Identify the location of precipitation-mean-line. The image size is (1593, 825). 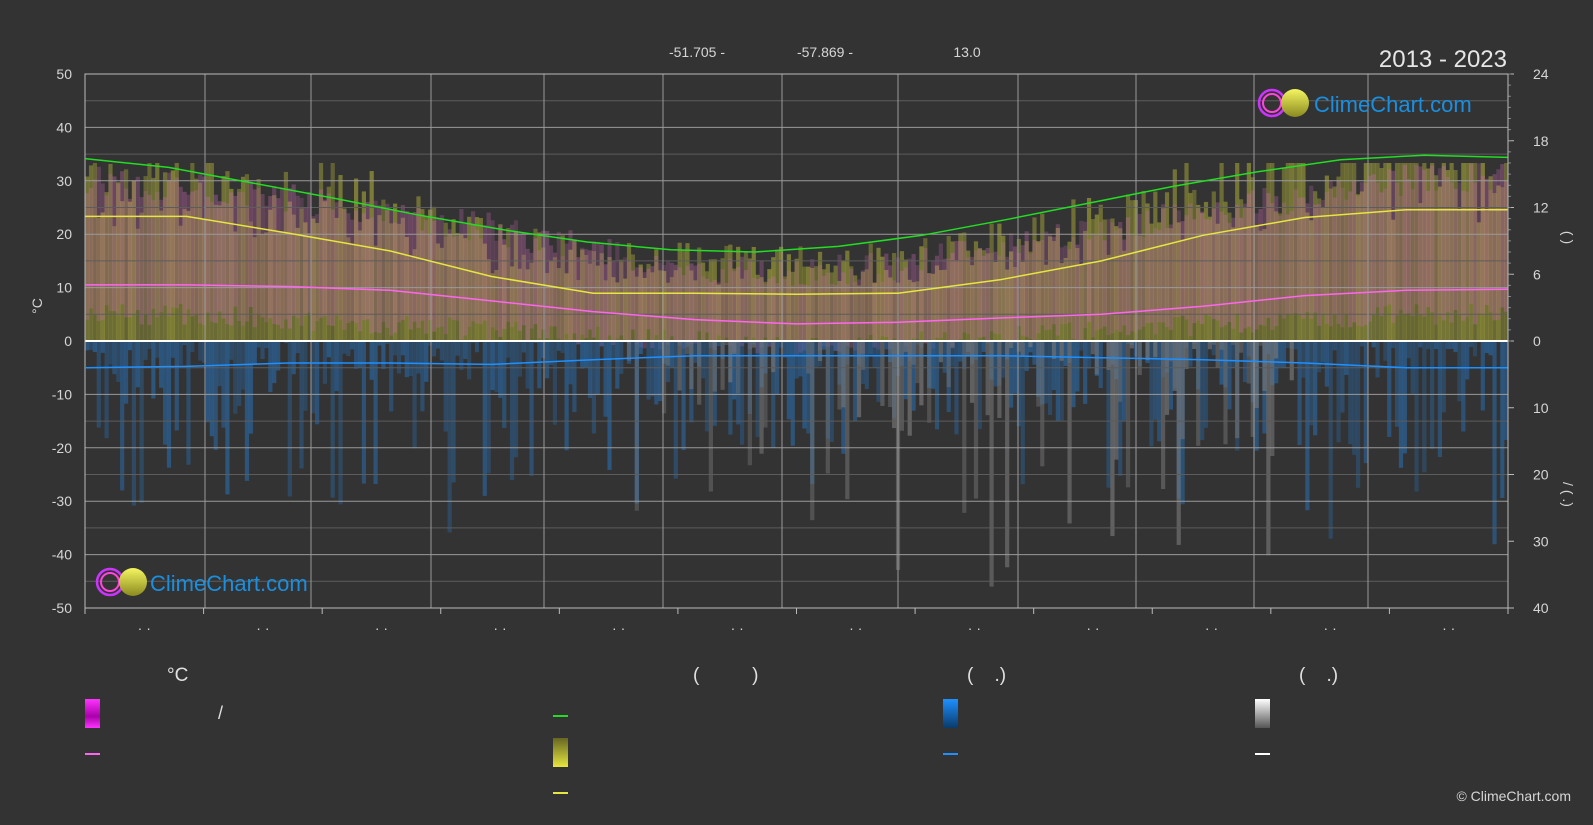
(796, 361).